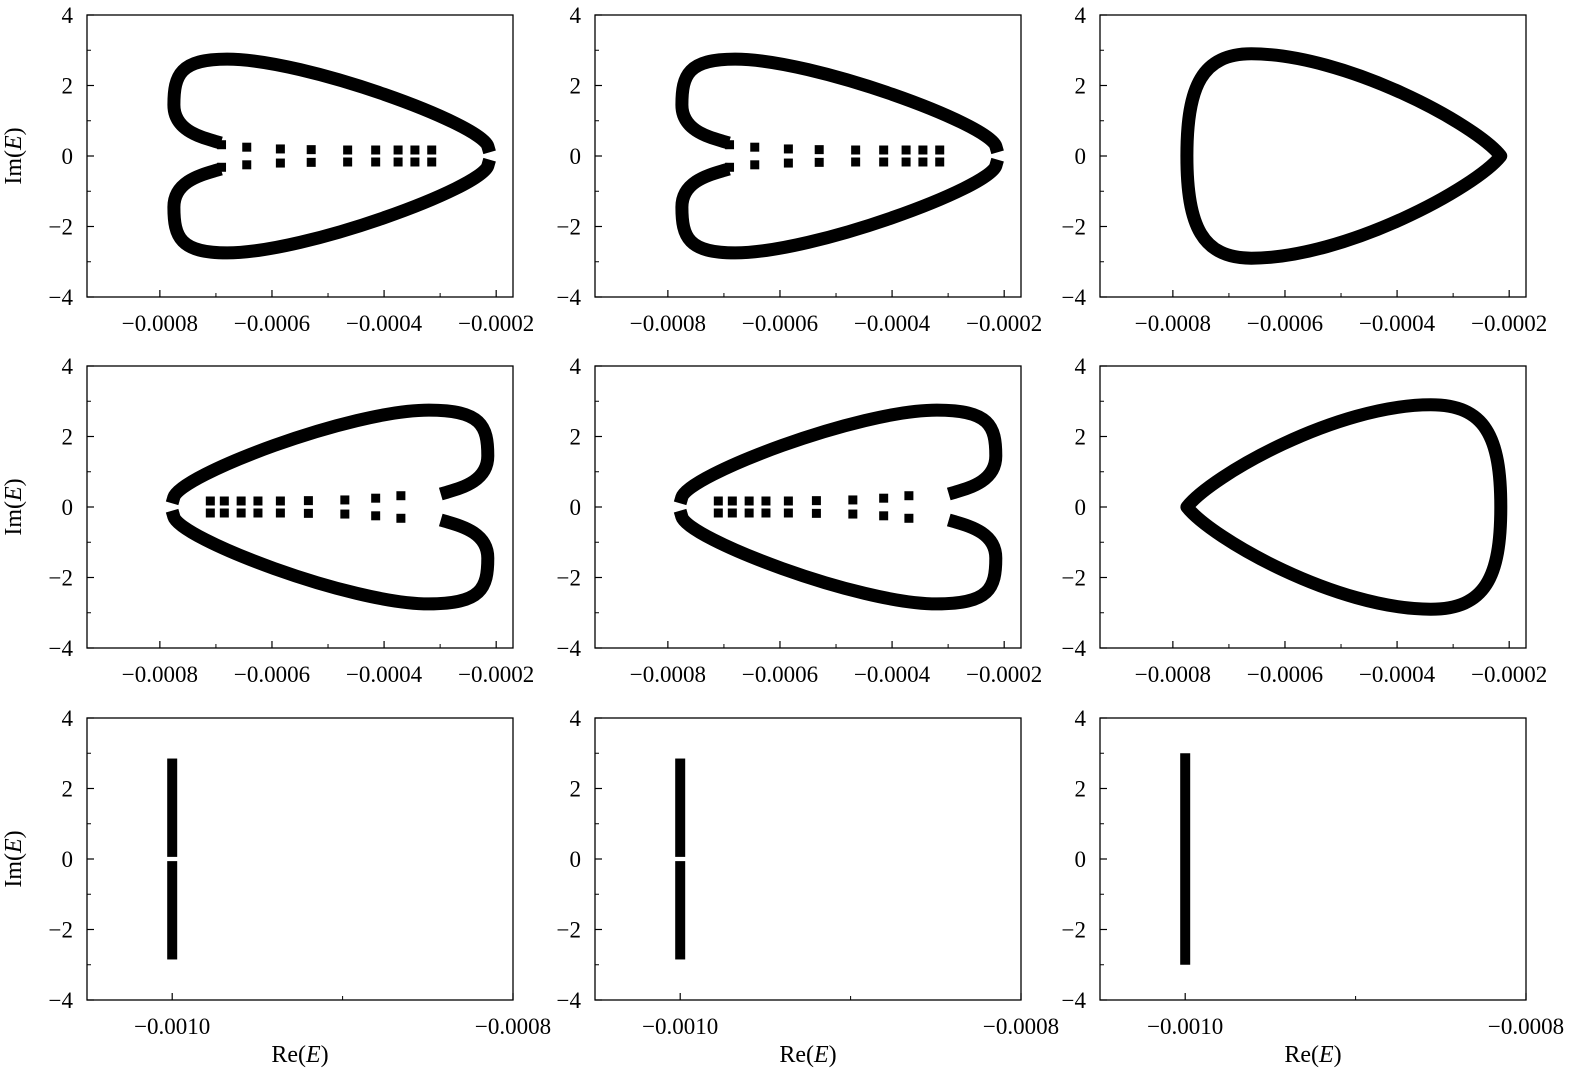  I want to click on panel-3-3: −4 −2 0 2 4 −0.0010 −0.0008 Re(E), so click(1313, 887).